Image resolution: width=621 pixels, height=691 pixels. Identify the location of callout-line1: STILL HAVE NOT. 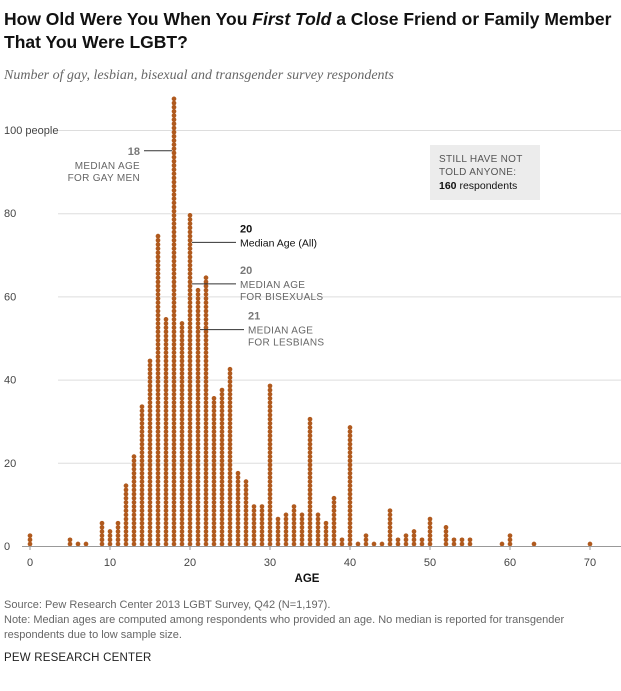
(481, 159).